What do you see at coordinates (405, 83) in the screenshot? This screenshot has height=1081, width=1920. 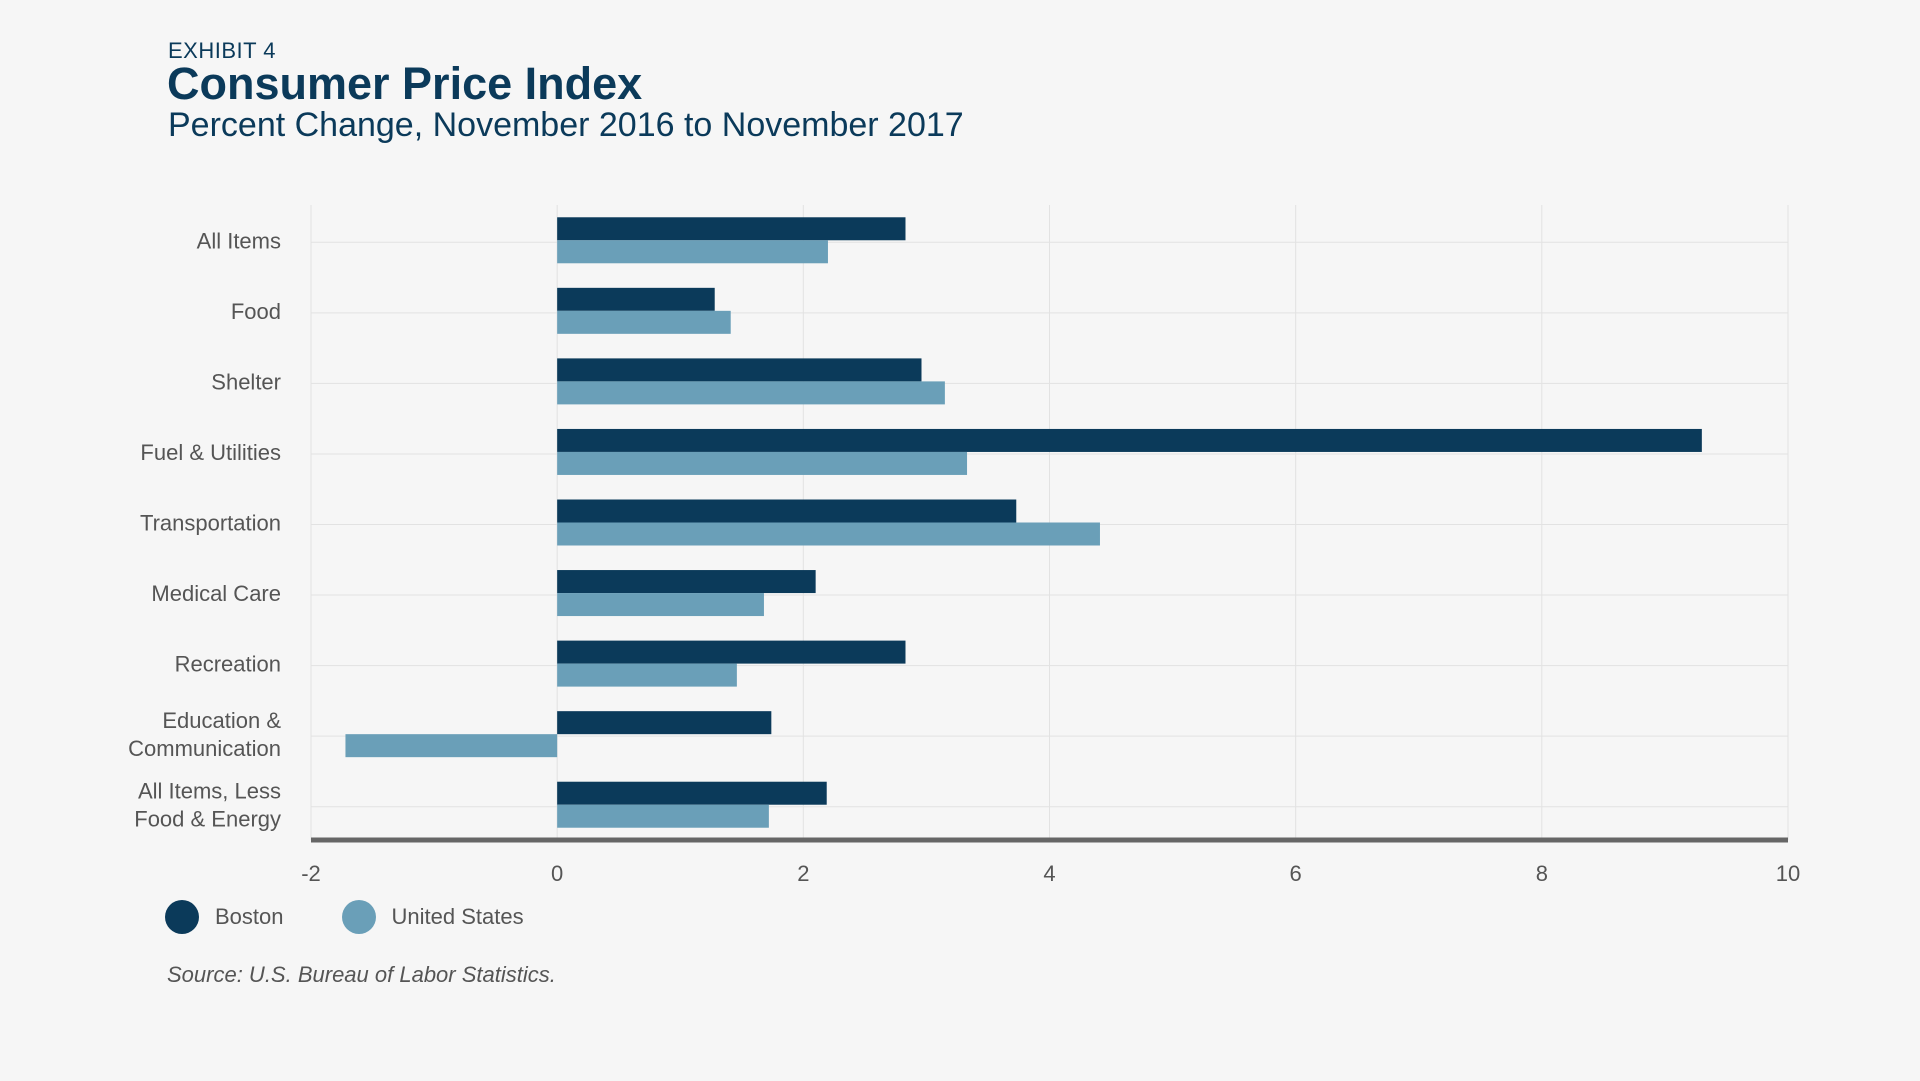 I see `chart-title: Consumer Price Index` at bounding box center [405, 83].